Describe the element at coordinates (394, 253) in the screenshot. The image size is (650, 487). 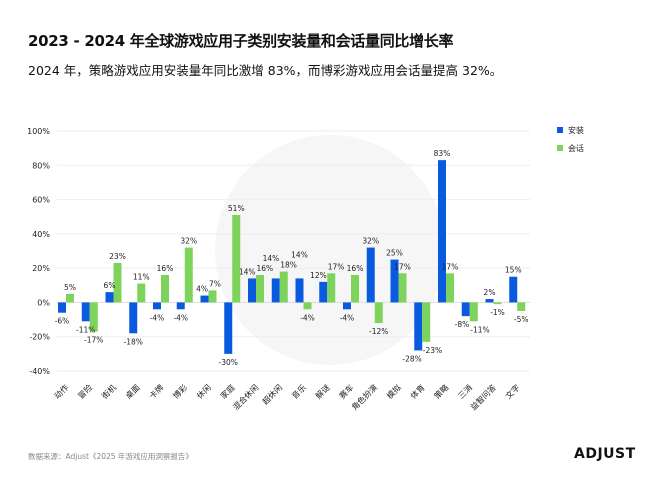
I see `data-label: 25%` at that location.